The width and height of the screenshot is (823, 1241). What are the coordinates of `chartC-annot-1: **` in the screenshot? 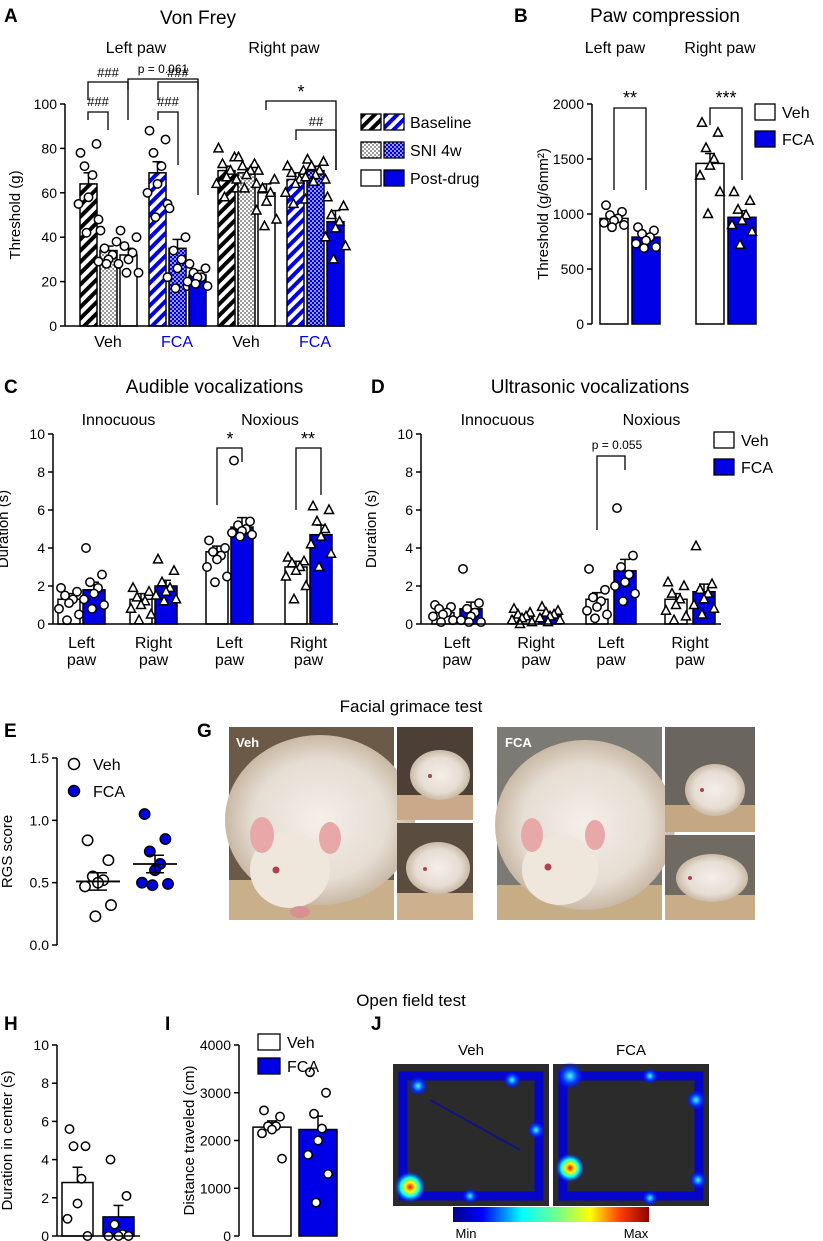 It's located at (308, 439).